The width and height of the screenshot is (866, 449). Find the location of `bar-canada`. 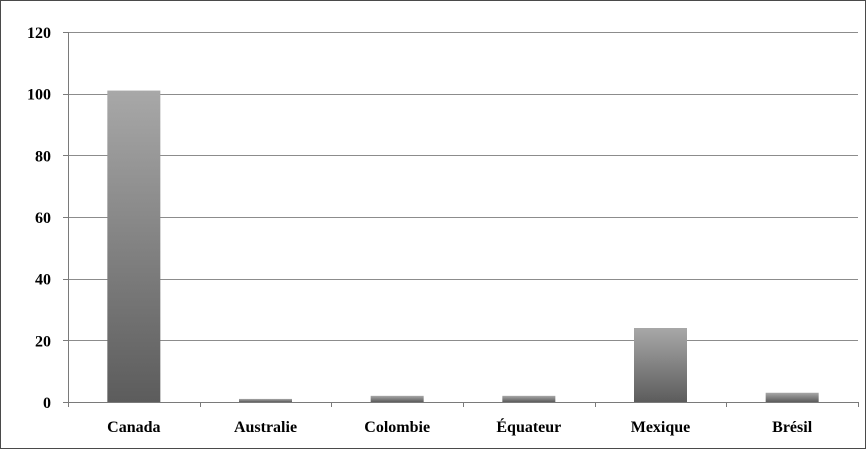

bar-canada is located at coordinates (134, 246).